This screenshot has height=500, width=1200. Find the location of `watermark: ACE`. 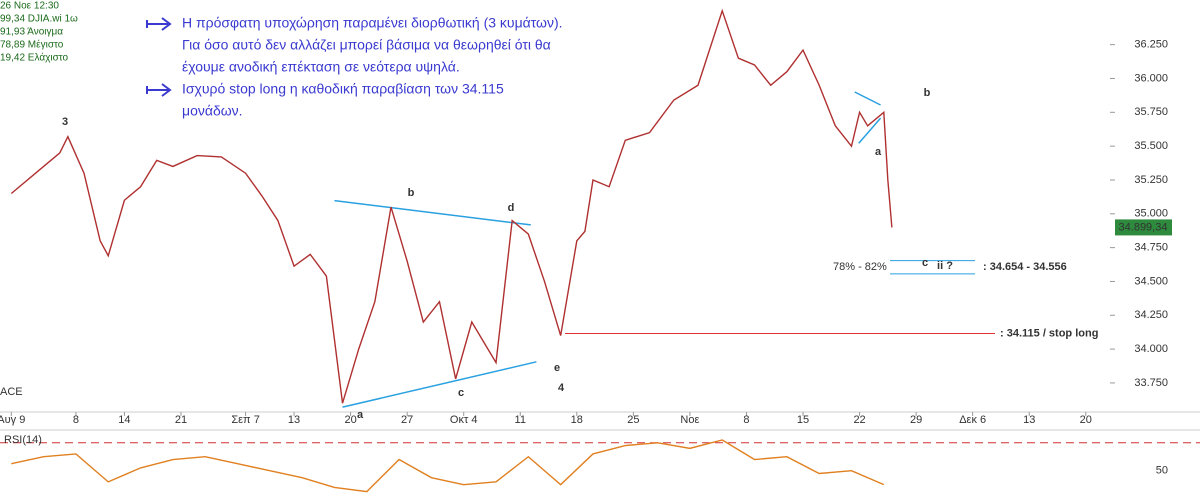

watermark: ACE is located at coordinates (11, 392).